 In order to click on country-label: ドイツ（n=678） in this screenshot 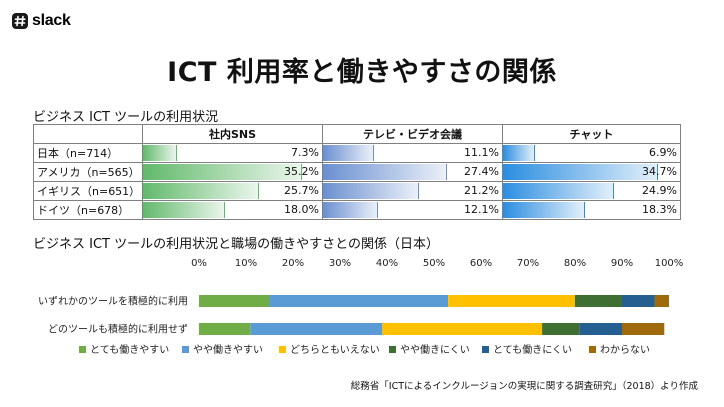, I will do `click(88, 210)`.